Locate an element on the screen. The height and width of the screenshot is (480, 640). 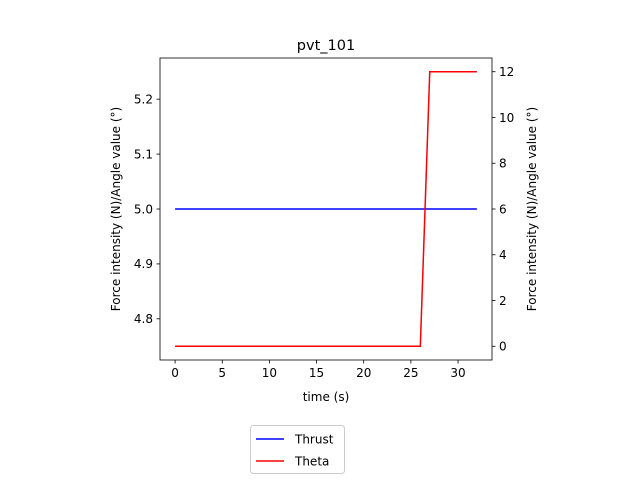
x-tick-label: 30 is located at coordinates (457, 373).